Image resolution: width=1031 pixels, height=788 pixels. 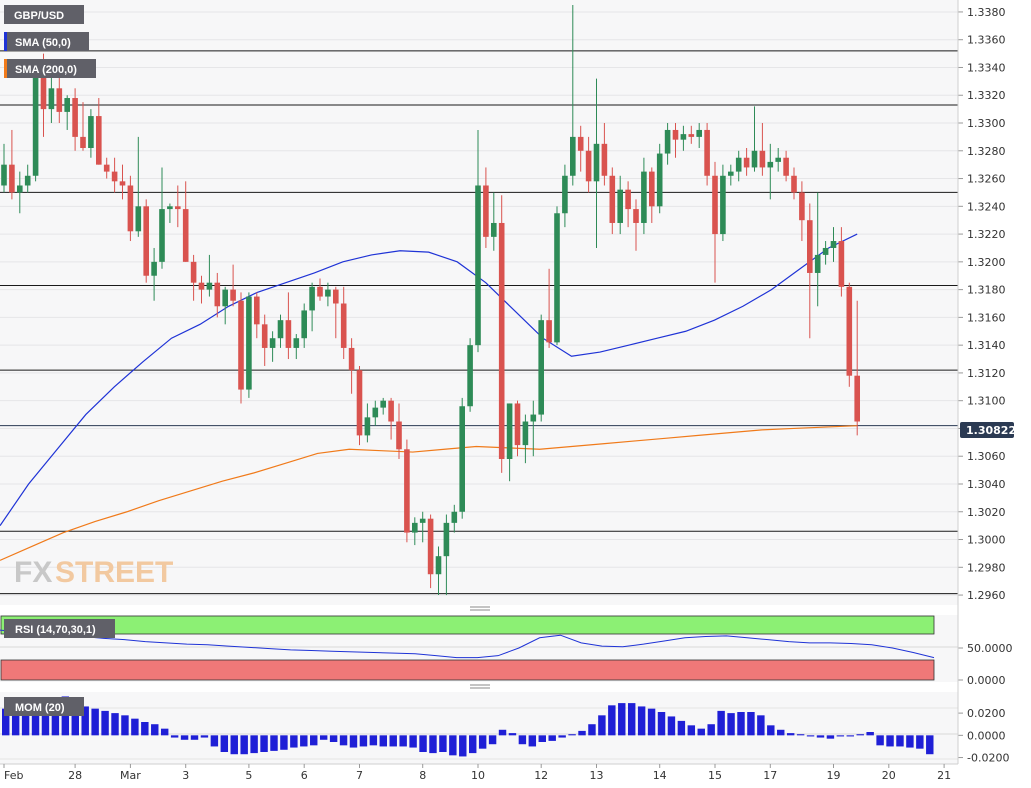 I want to click on price-tick-label: 1.2980, so click(x=986, y=567).